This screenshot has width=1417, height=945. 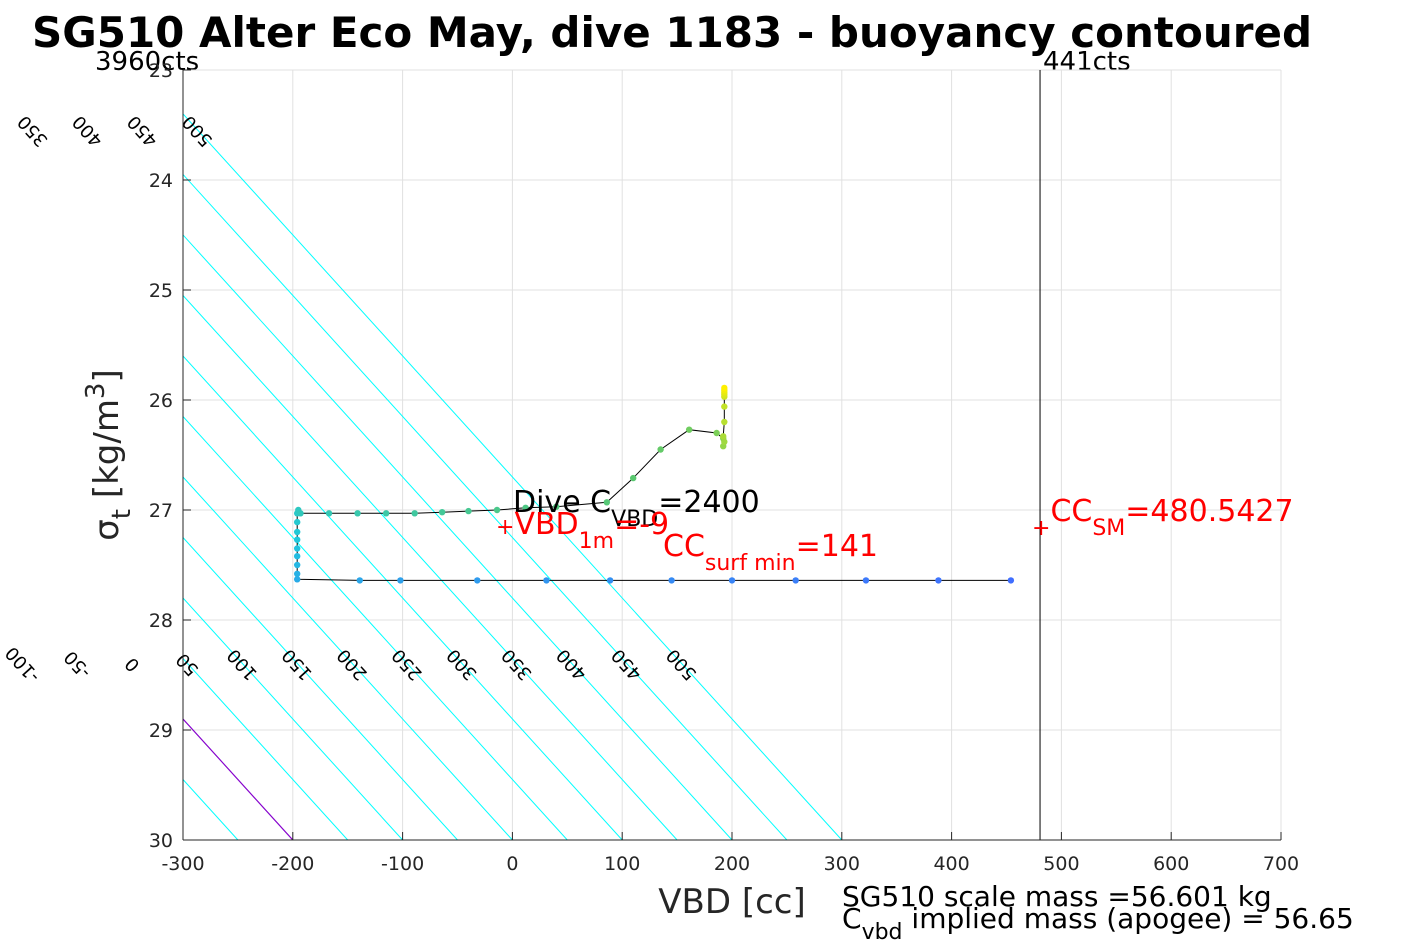 I want to click on dive-cvbd-suffix: =2400, so click(x=708, y=502).